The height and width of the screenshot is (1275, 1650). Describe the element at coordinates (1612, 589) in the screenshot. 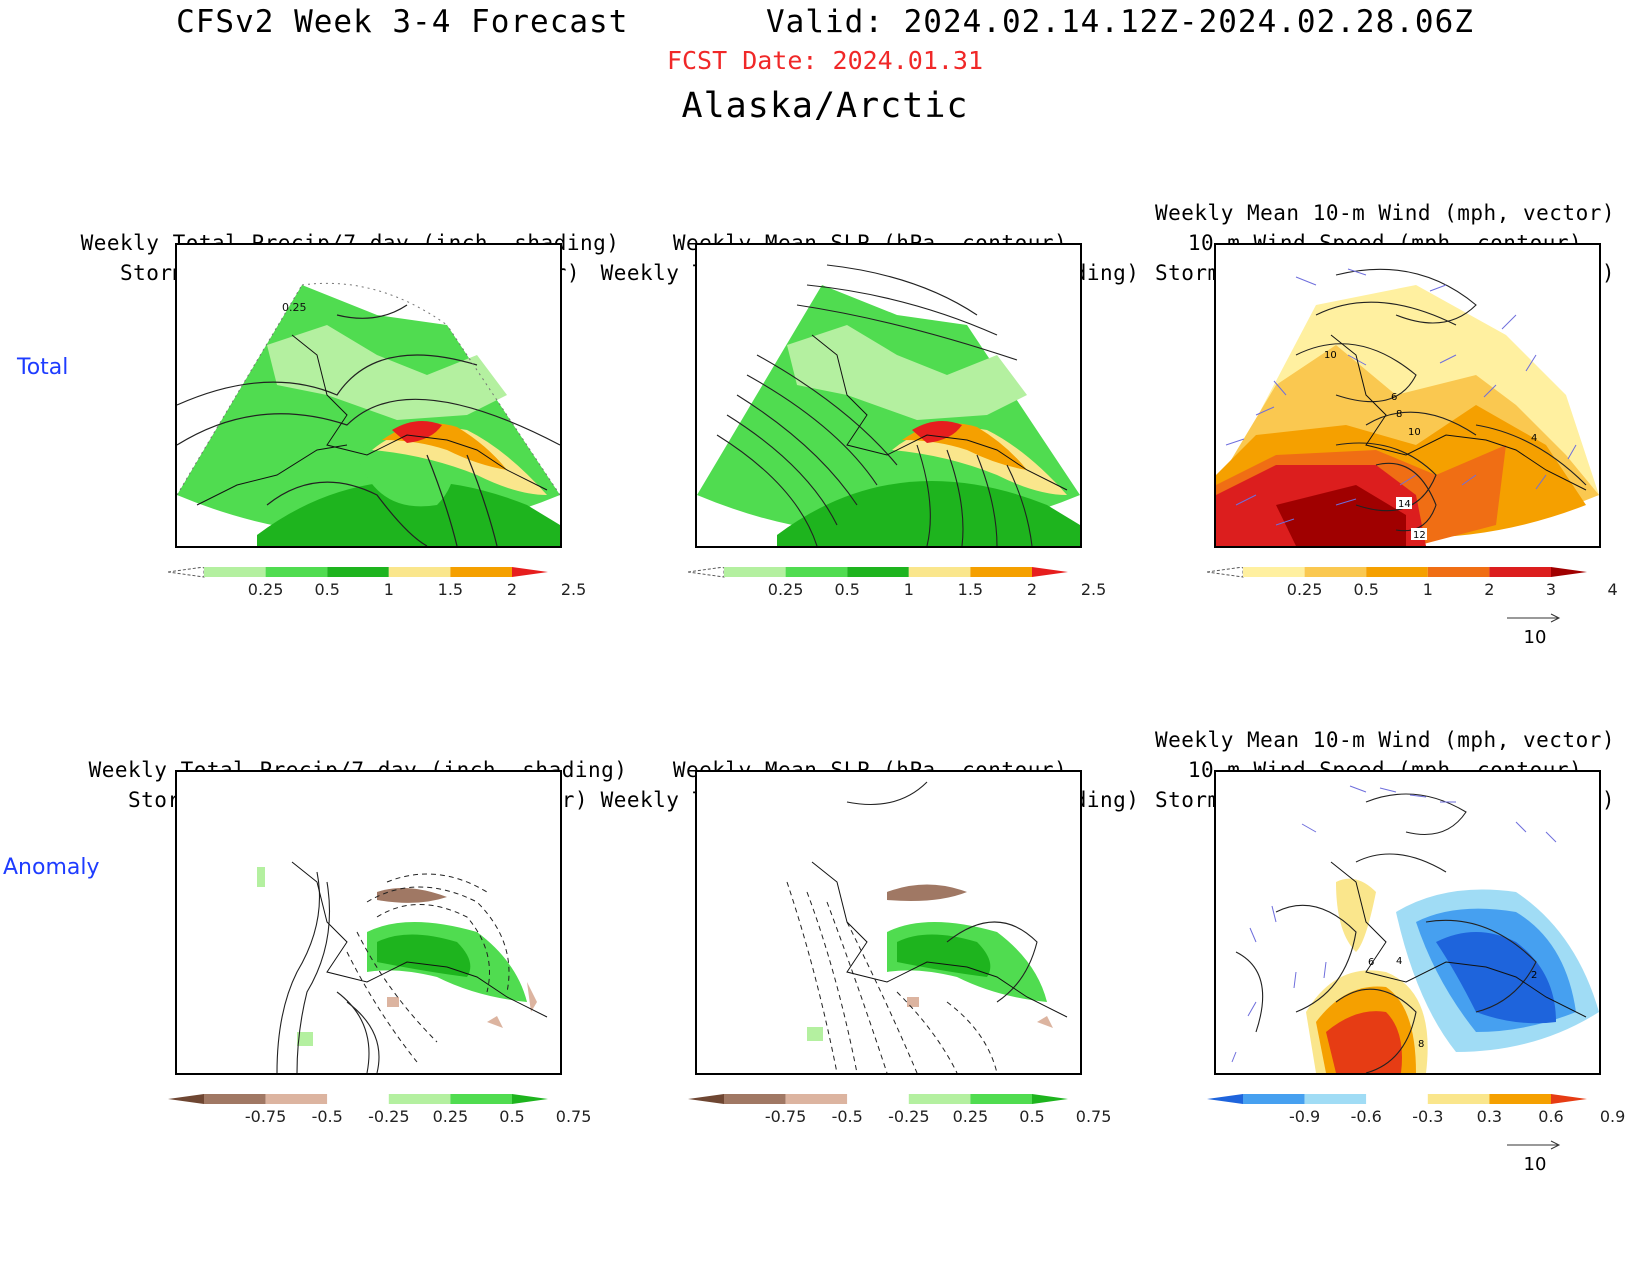

I see `colorbar-tick-label: 4` at that location.